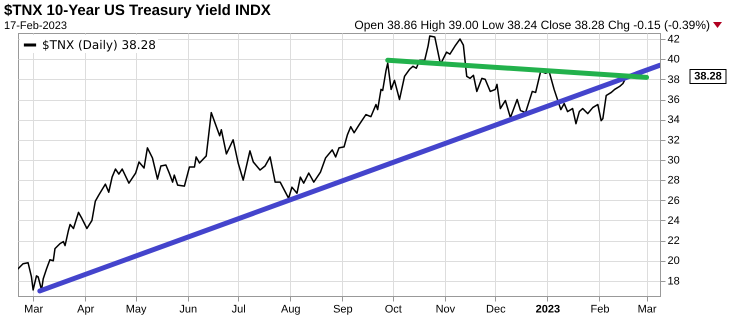 This screenshot has width=732, height=321. Describe the element at coordinates (674, 180) in the screenshot. I see `y-tick-label: 28` at that location.